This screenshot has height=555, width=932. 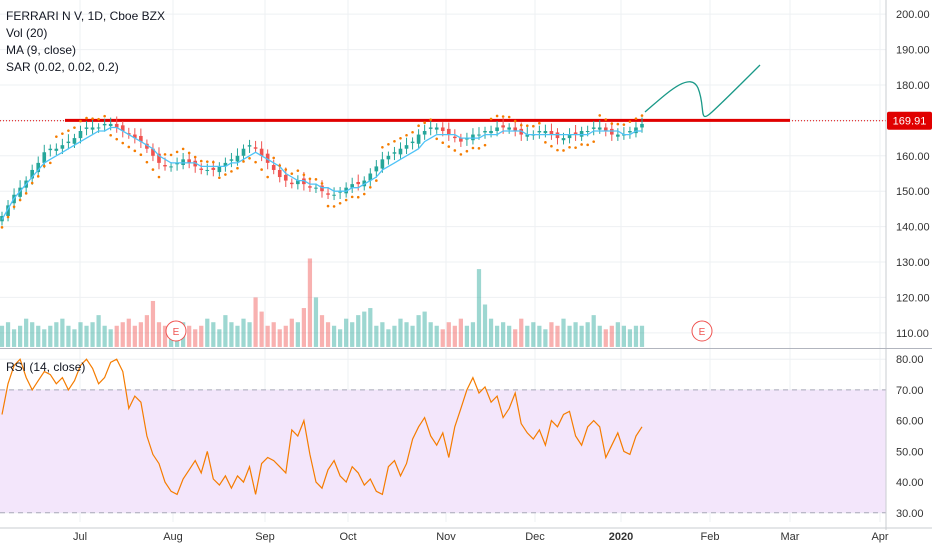 I want to click on earnings-label: E, so click(x=176, y=332).